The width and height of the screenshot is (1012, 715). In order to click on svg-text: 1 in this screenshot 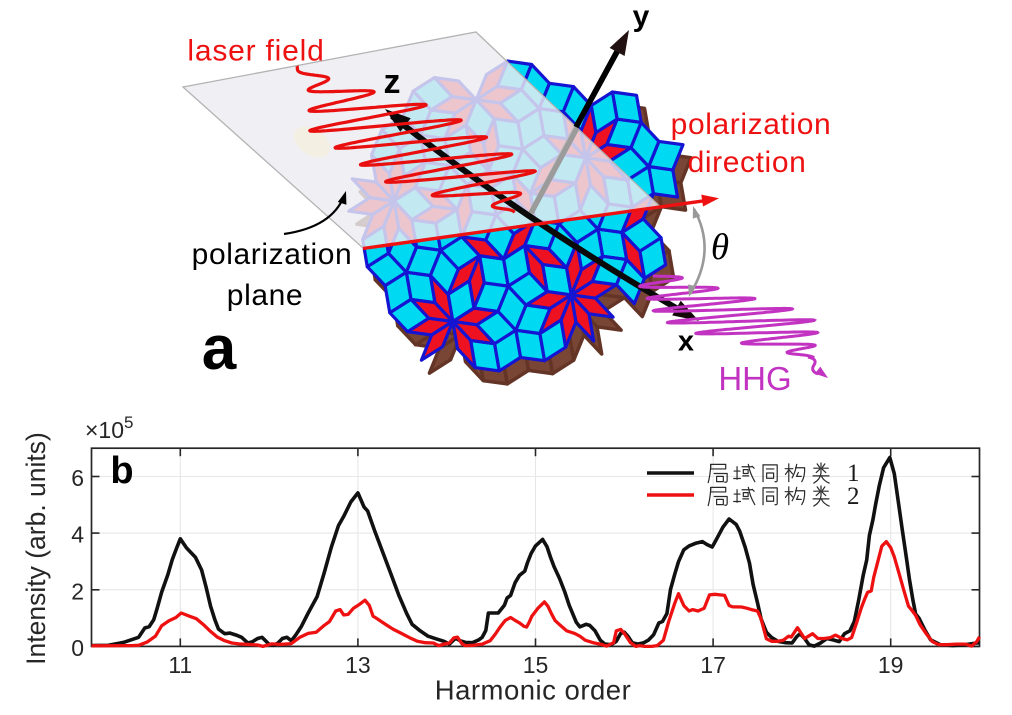, I will do `click(853, 473)`.